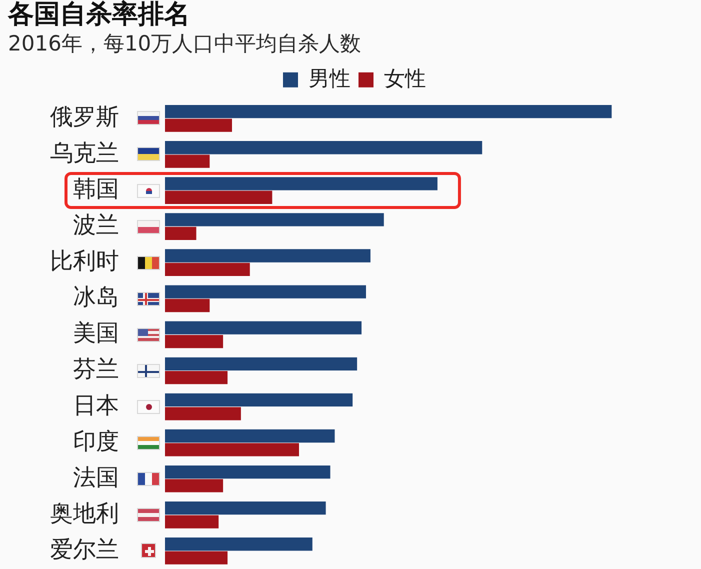 Image resolution: width=701 pixels, height=569 pixels. I want to click on chart-subtitle: 2016年，每10万人口中平均自杀人数, so click(185, 43).